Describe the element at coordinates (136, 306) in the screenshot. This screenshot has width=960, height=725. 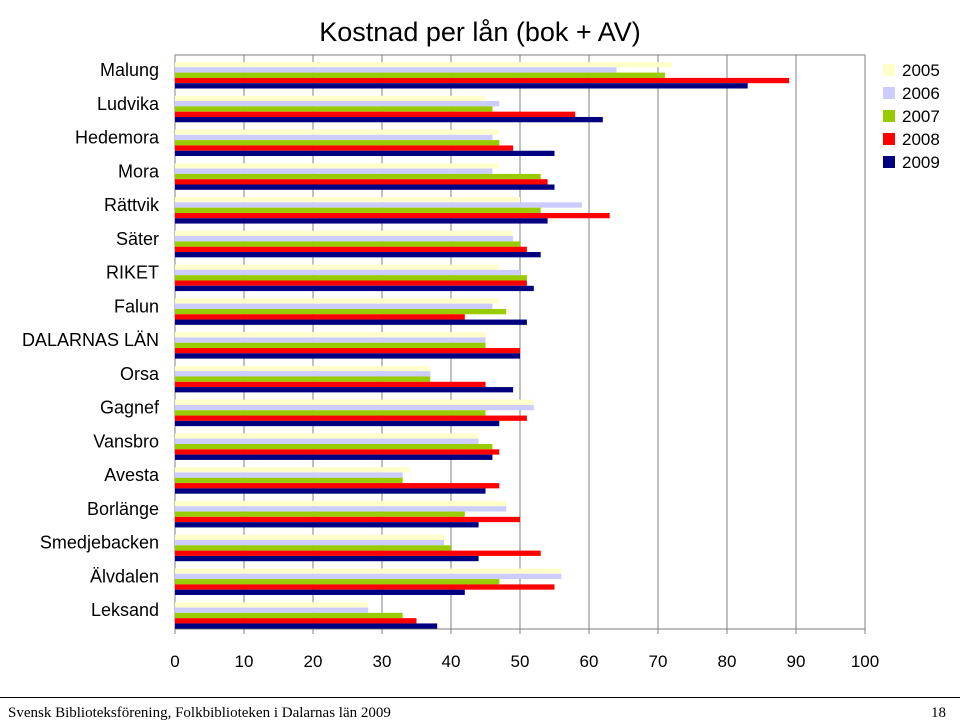
I see `category-label: Falun` at that location.